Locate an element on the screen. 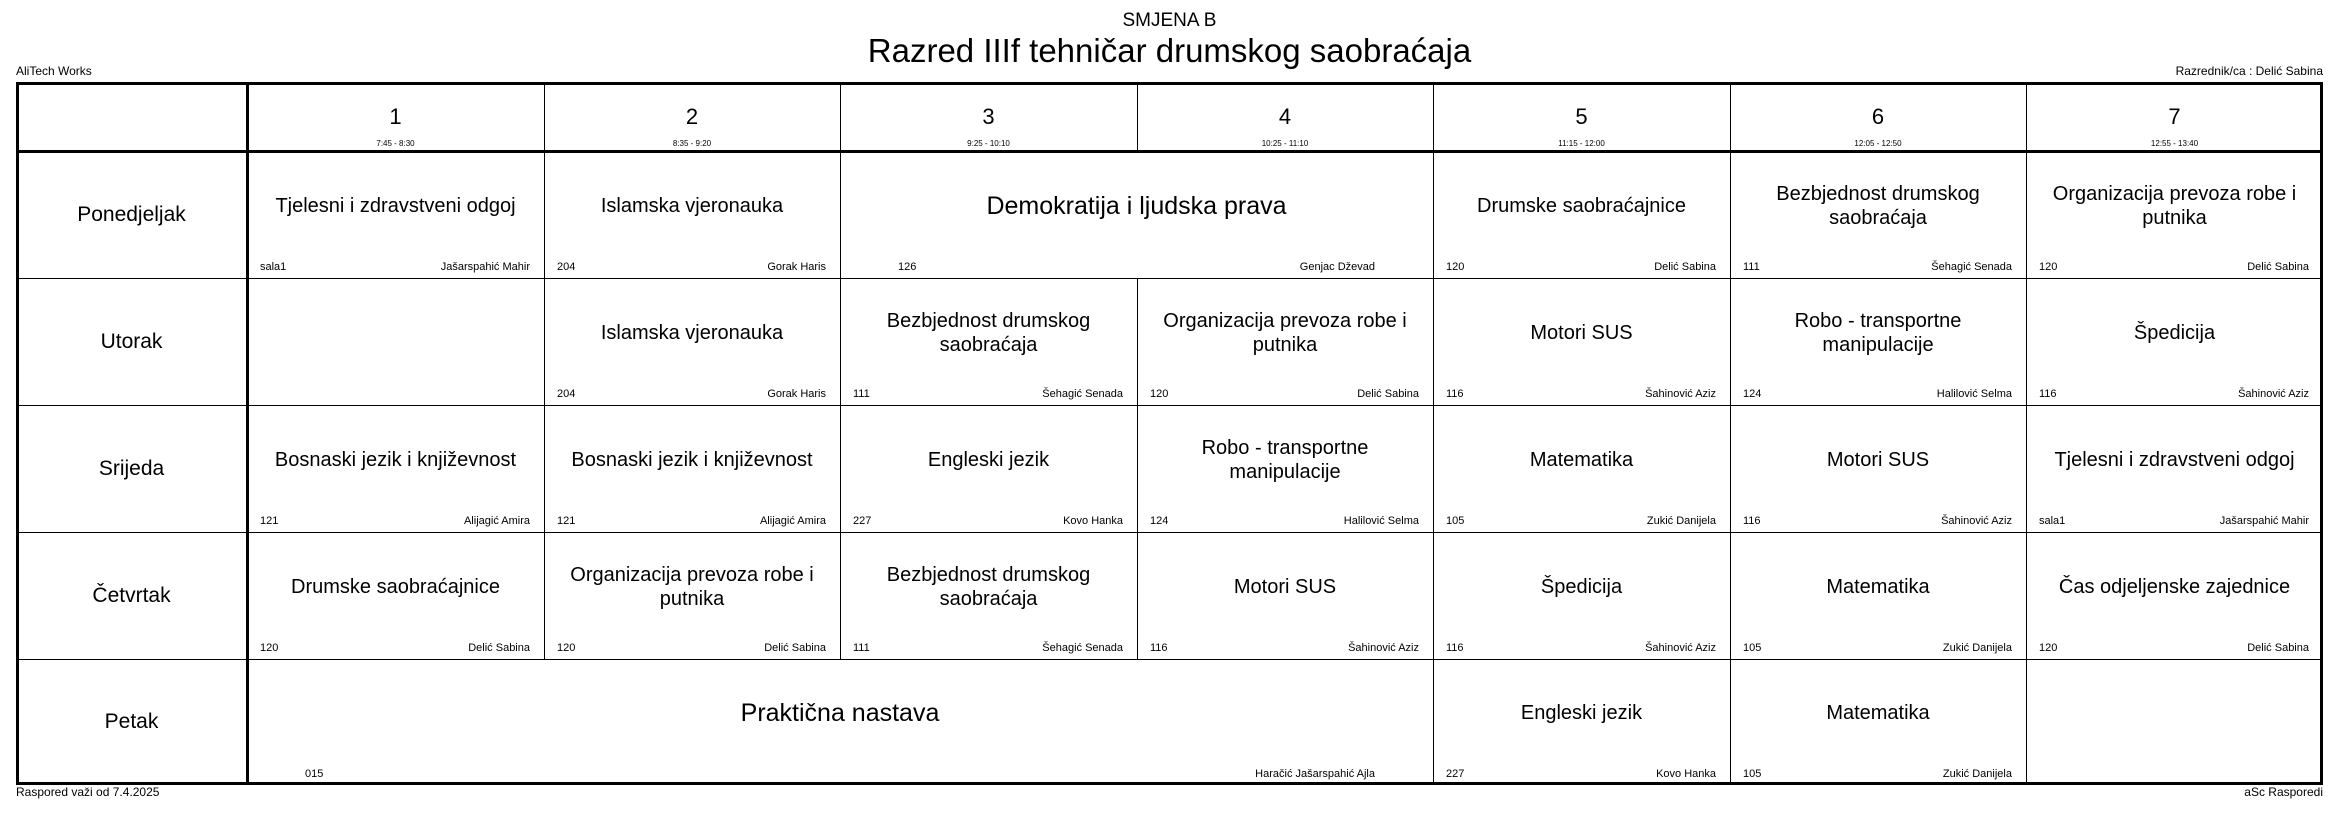 The width and height of the screenshot is (2339, 827). school-name: AliTech Works is located at coordinates (54, 71).